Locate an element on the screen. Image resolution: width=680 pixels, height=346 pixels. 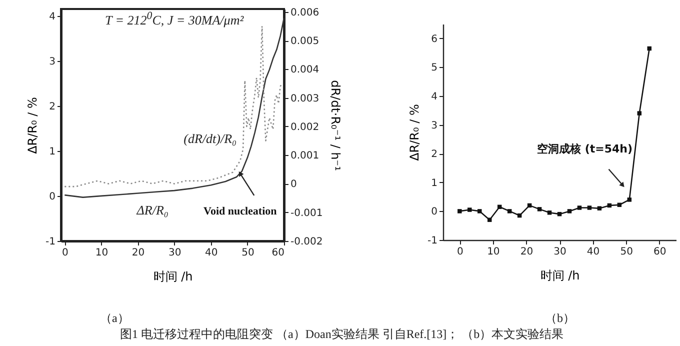
y-tick-label: 5 is located at coordinates (434, 68).